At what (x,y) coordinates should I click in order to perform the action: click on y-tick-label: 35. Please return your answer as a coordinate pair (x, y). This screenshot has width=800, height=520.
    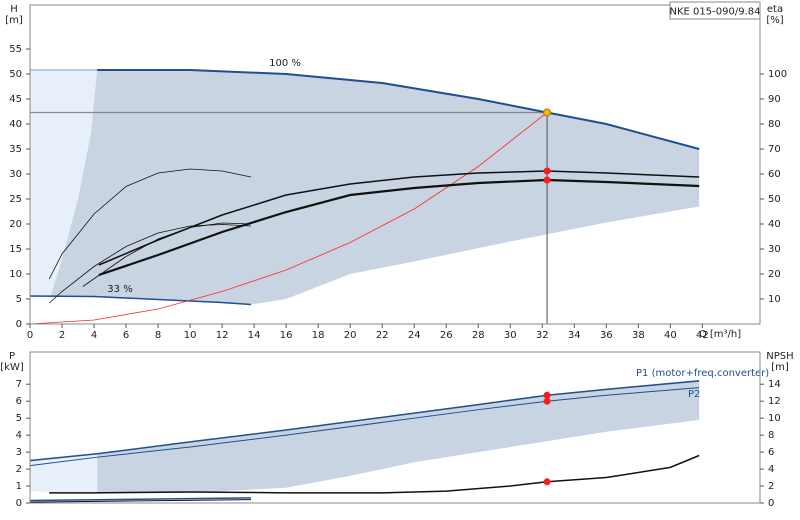
    Looking at the image, I should click on (15, 149).